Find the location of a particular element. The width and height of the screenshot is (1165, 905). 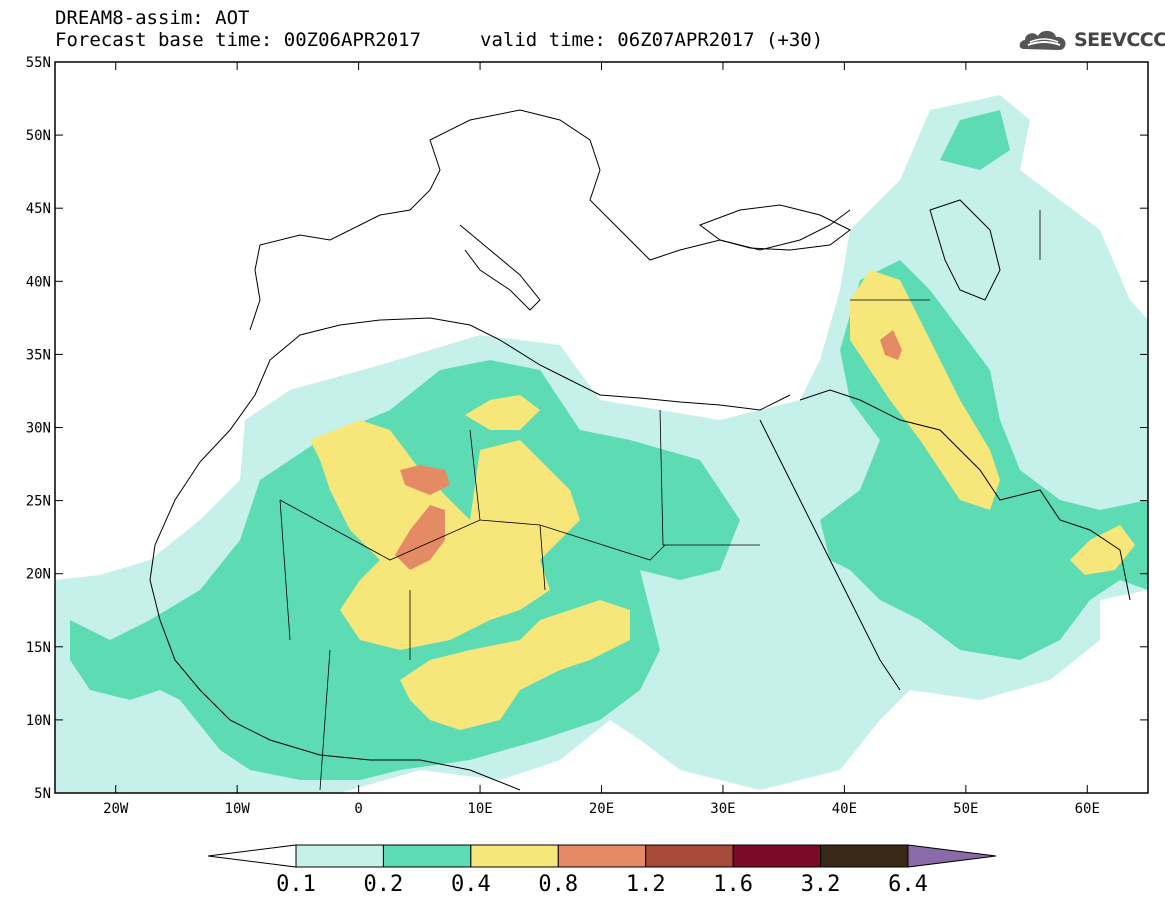

coastline-black-sea is located at coordinates (774, 227).